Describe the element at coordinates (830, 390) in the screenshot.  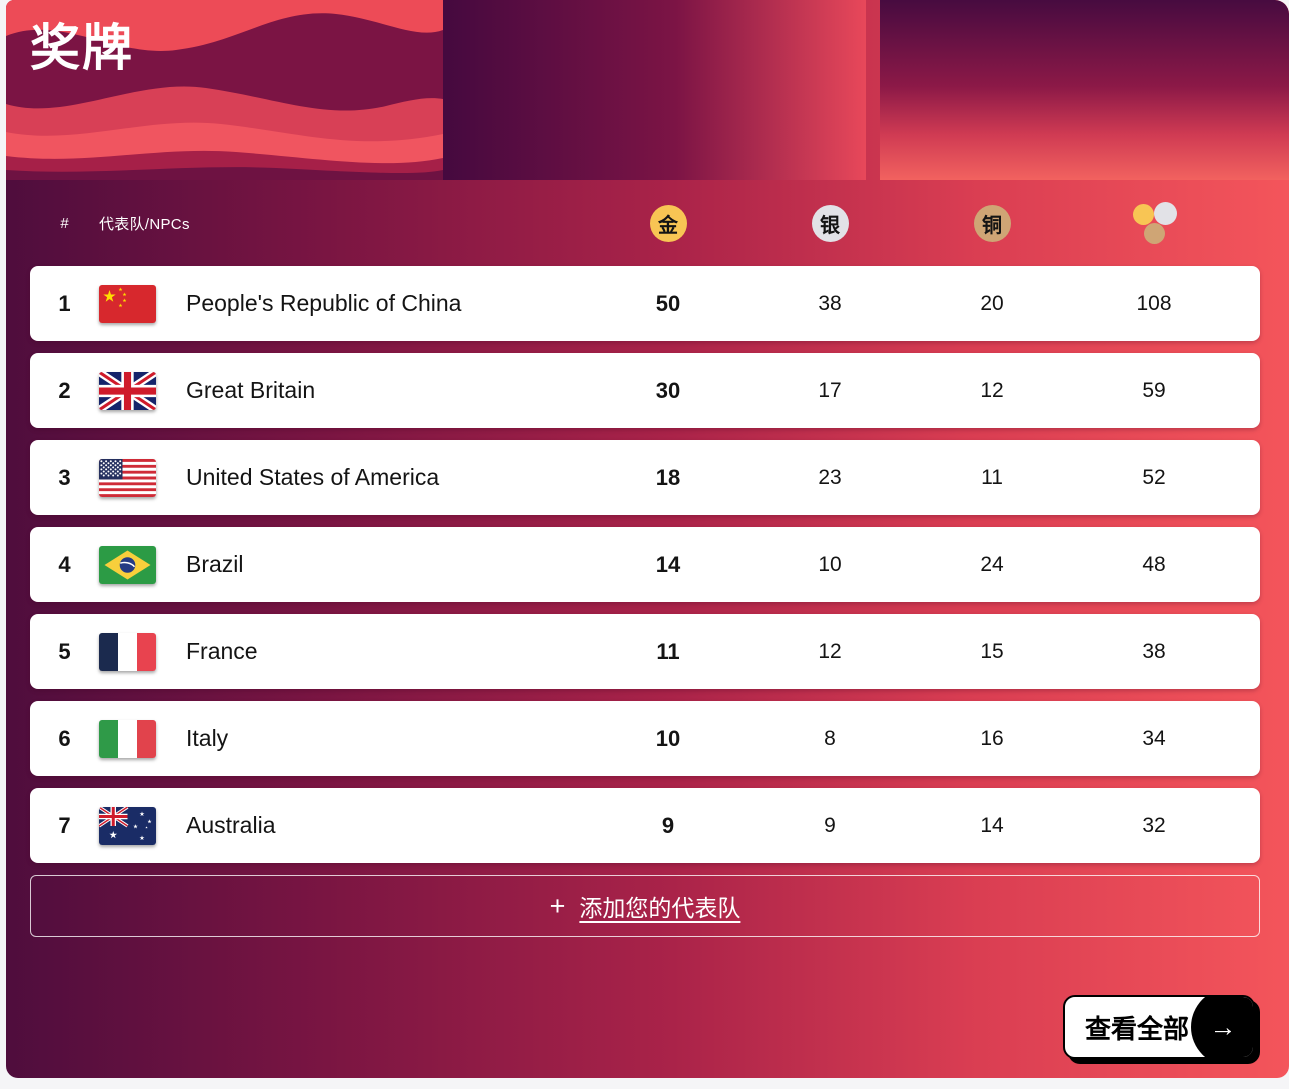
I see `silver-count: 17` at that location.